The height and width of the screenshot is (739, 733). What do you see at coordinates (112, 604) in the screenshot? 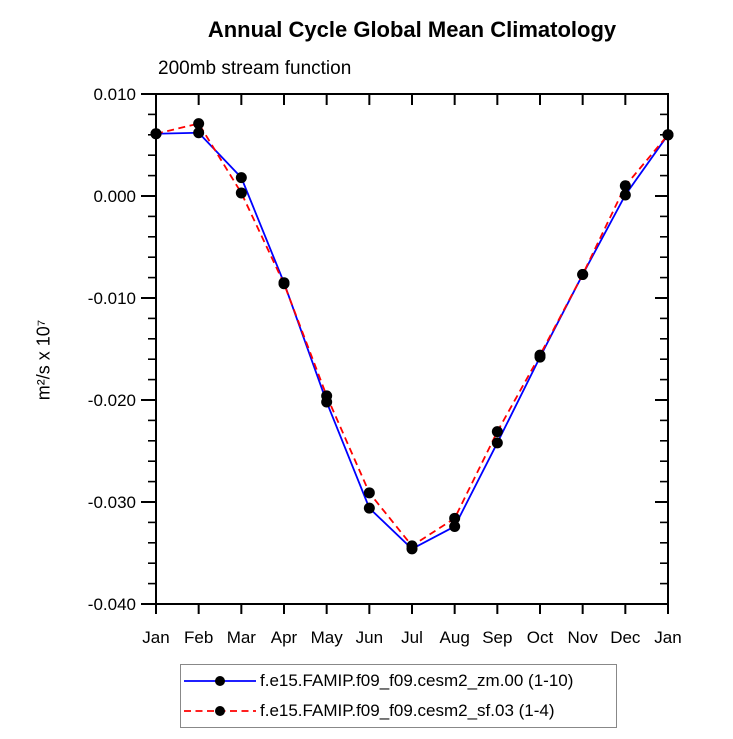
I see `y-tick-label: -0.040` at bounding box center [112, 604].